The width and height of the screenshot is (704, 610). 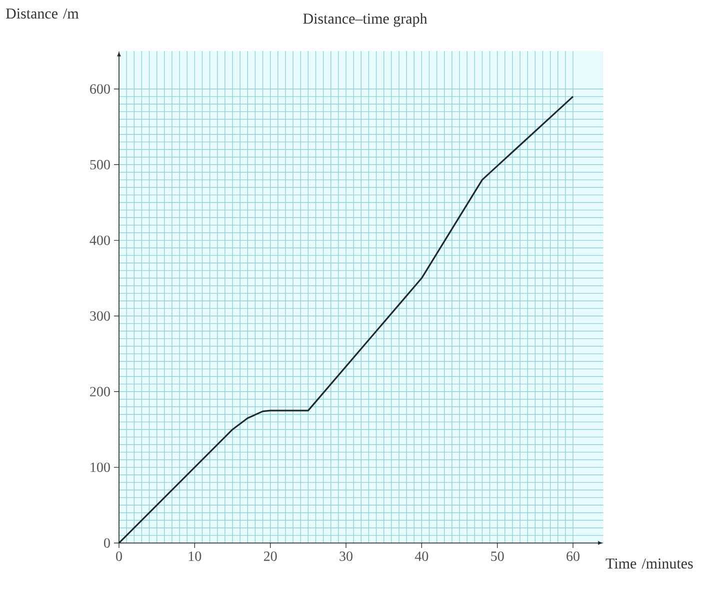 What do you see at coordinates (346, 556) in the screenshot?
I see `x-tick-label: 30` at bounding box center [346, 556].